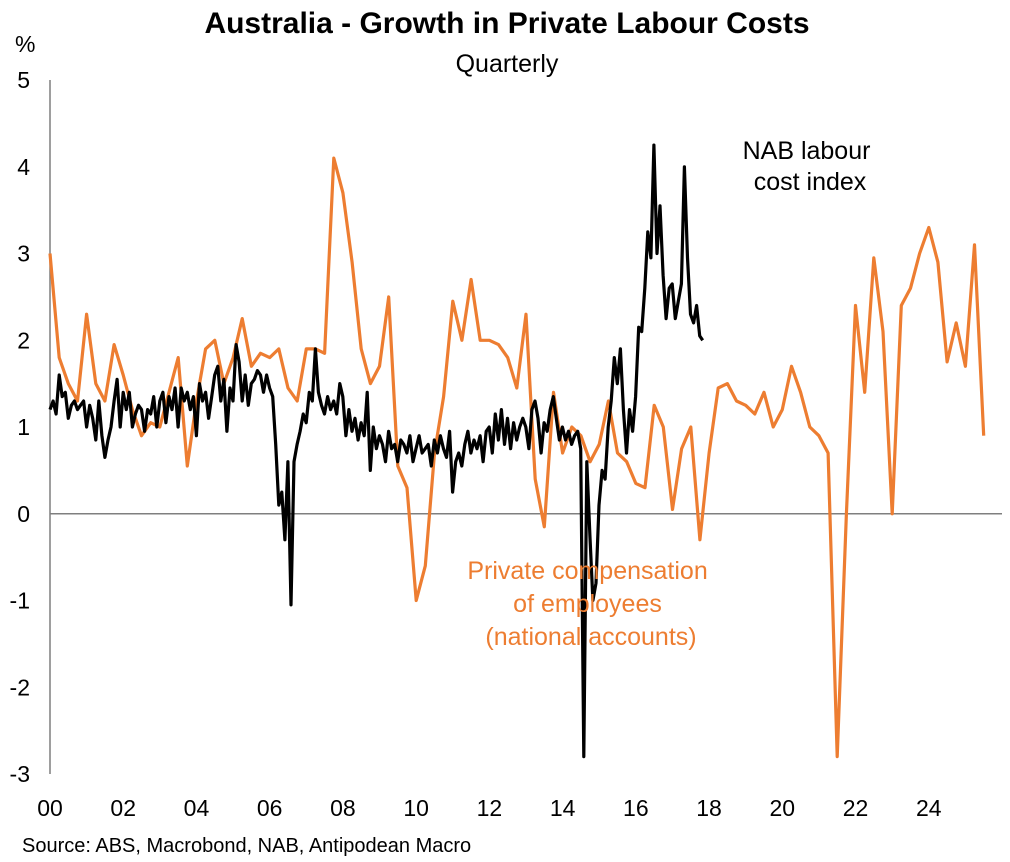 The image size is (1010, 862). I want to click on annotation-nab: NAB labour cost index, so click(810, 166).